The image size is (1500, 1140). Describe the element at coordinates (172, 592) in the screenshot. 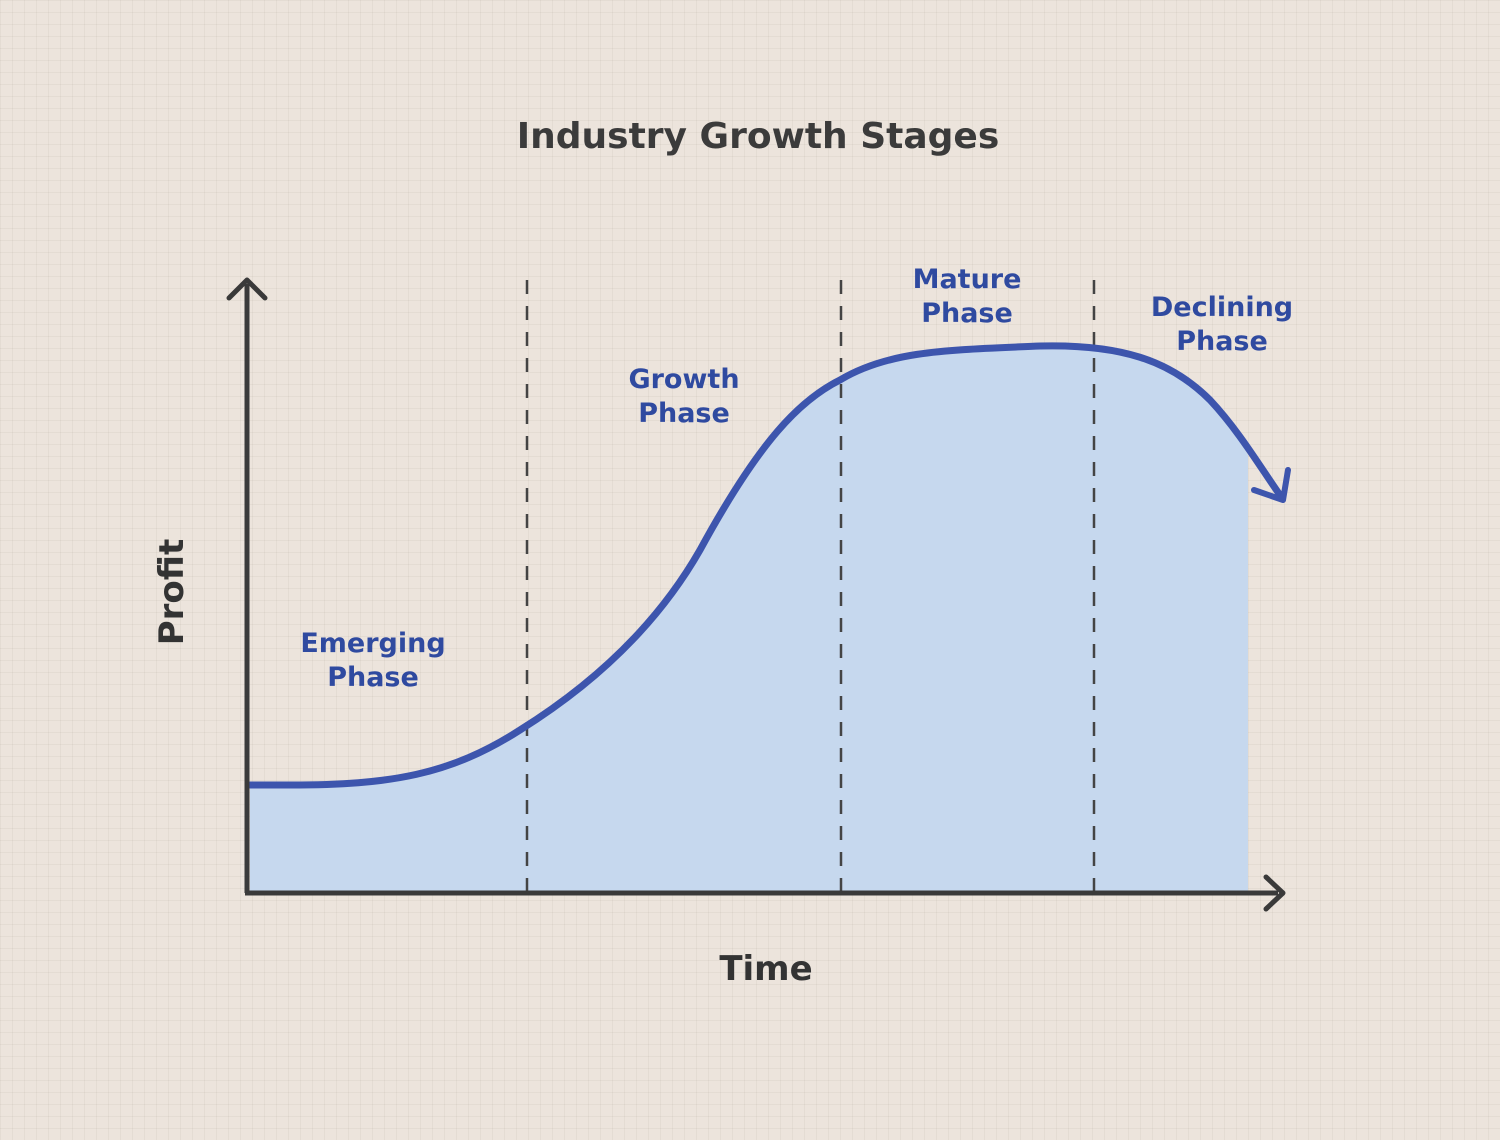

I see `y-axis-label: Profit` at that location.